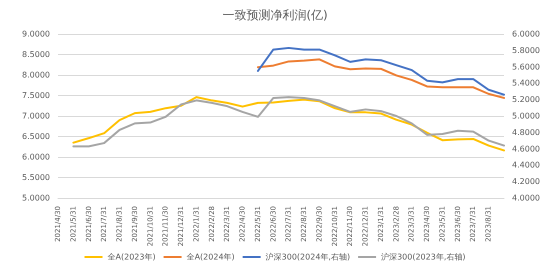  Describe the element at coordinates (36, 198) in the screenshot. I see `y-tick-label: 5.0000` at that location.